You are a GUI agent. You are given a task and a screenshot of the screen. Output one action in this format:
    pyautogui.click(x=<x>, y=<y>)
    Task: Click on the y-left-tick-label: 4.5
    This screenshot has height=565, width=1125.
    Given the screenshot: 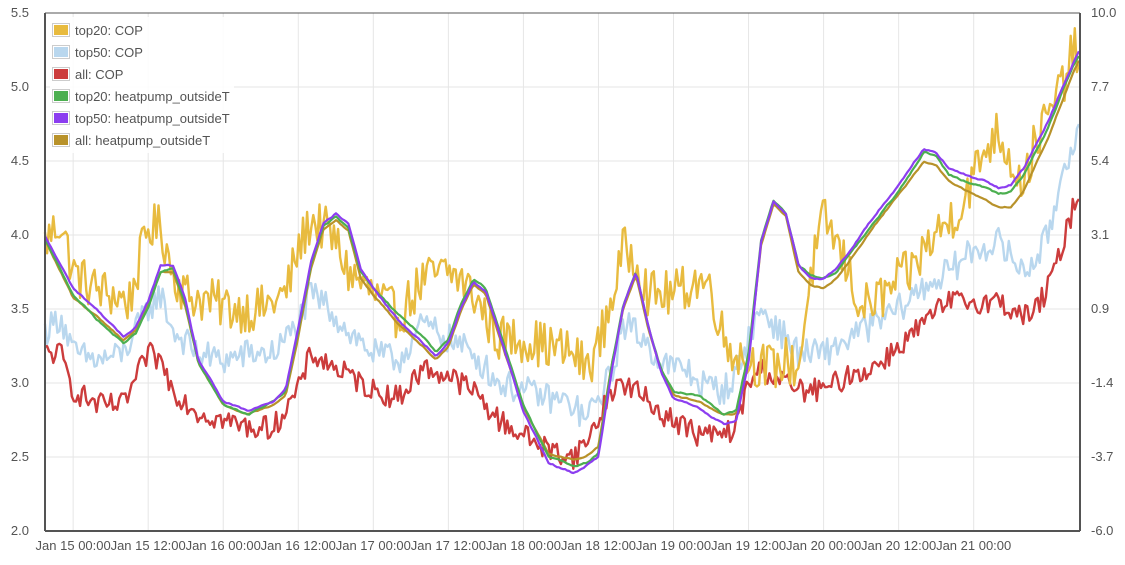 What is the action you would take?
    pyautogui.click(x=20, y=160)
    